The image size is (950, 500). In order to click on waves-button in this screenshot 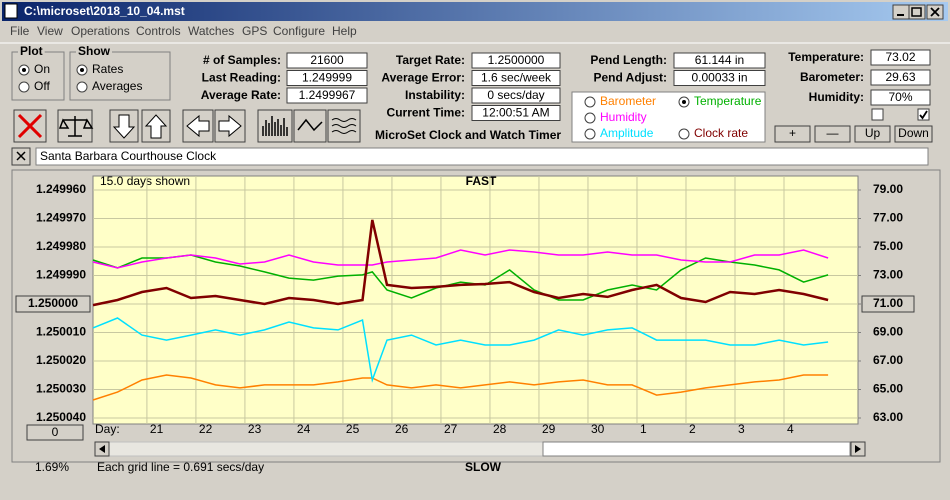, I will do `click(344, 126)`.